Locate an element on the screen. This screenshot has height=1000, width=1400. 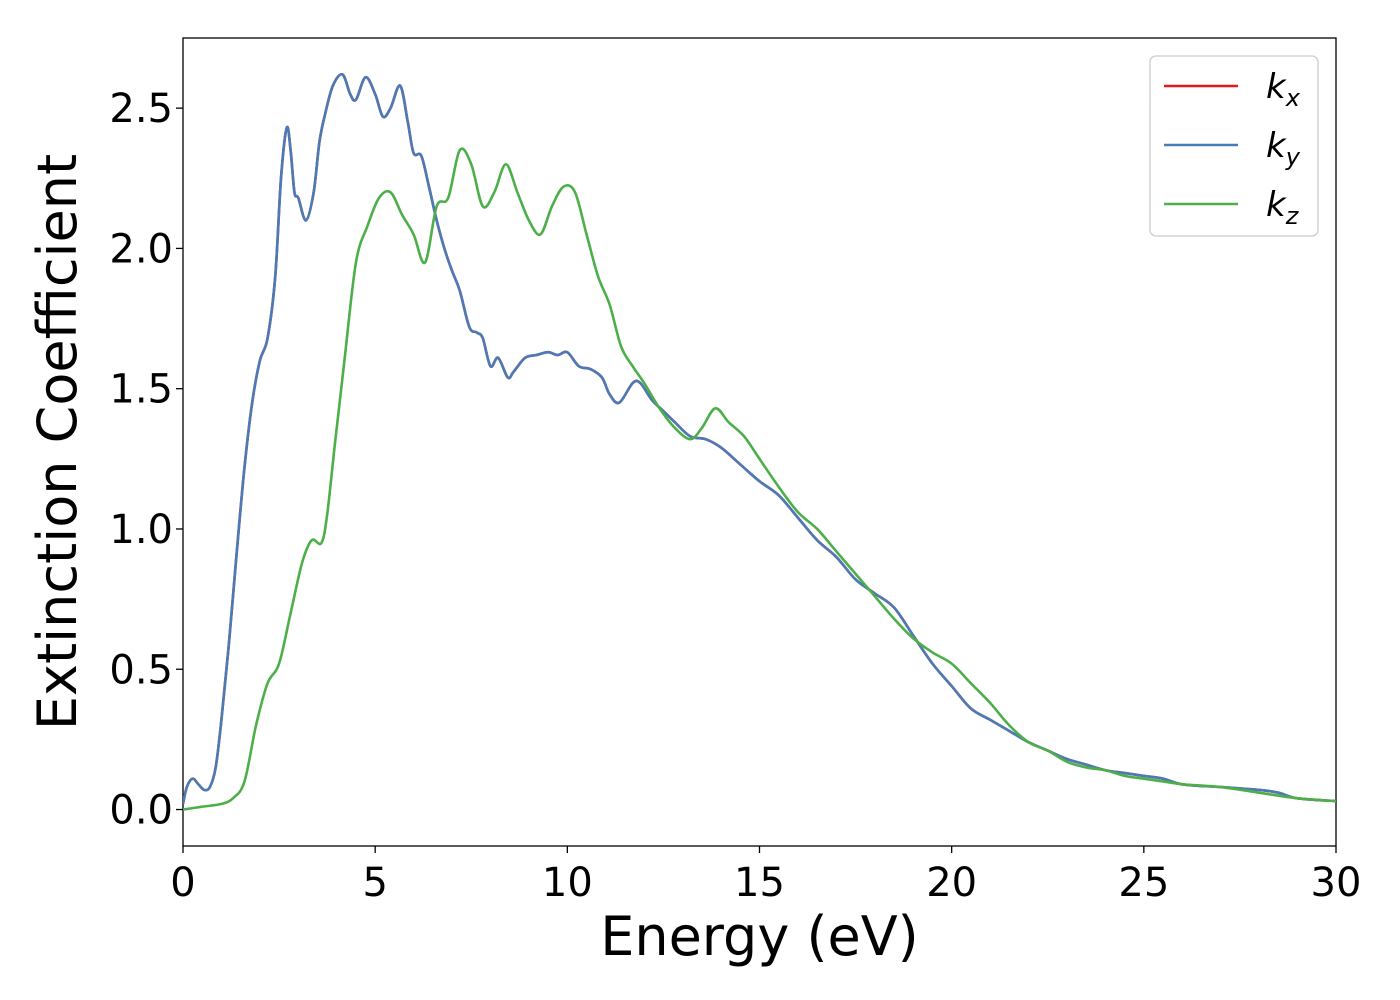
legend-label-k-z: kz is located at coordinates (1283, 207).